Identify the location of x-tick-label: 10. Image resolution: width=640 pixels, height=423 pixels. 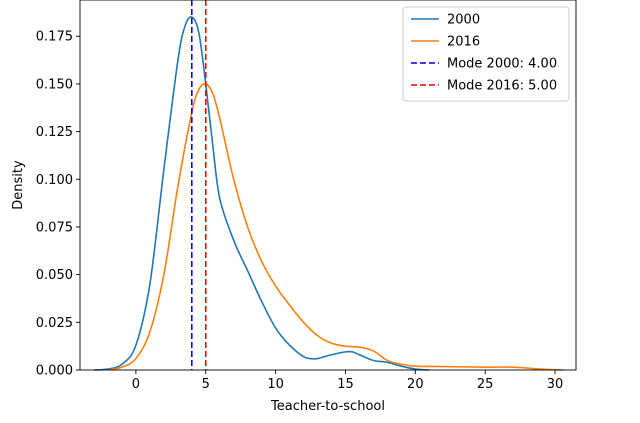
(275, 384).